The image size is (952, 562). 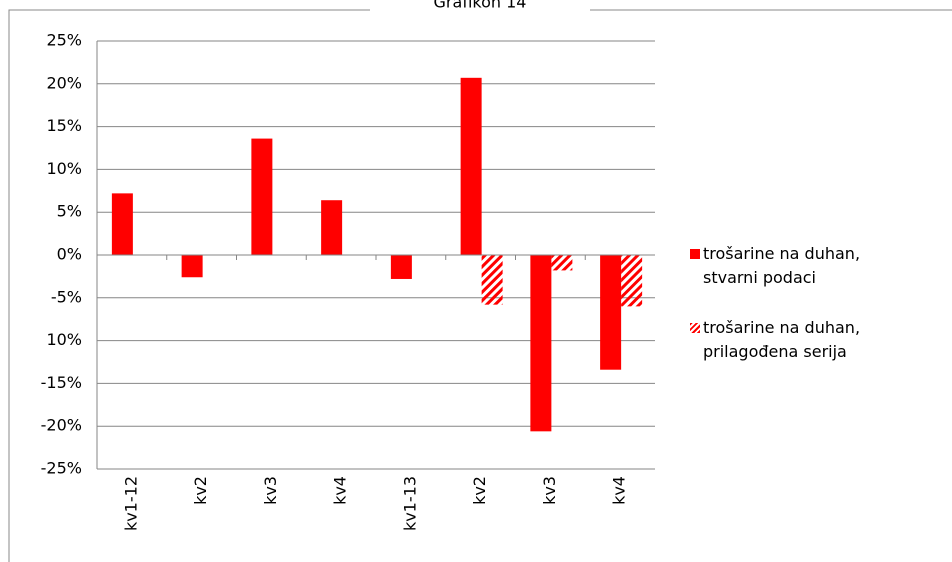 What do you see at coordinates (409, 503) in the screenshot?
I see `x-tick-label: kv1-13` at bounding box center [409, 503].